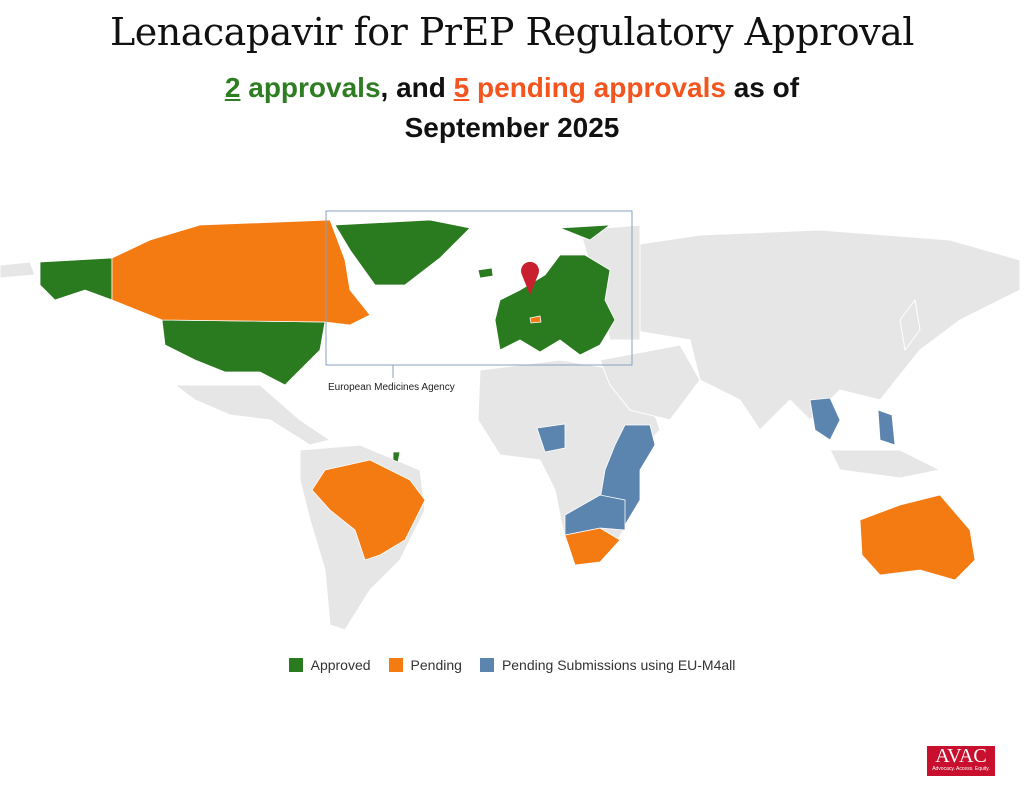 Image resolution: width=1024 pixels, height=791 pixels. I want to click on logo-tagline: Advocacy. Access. Equity., so click(961, 769).